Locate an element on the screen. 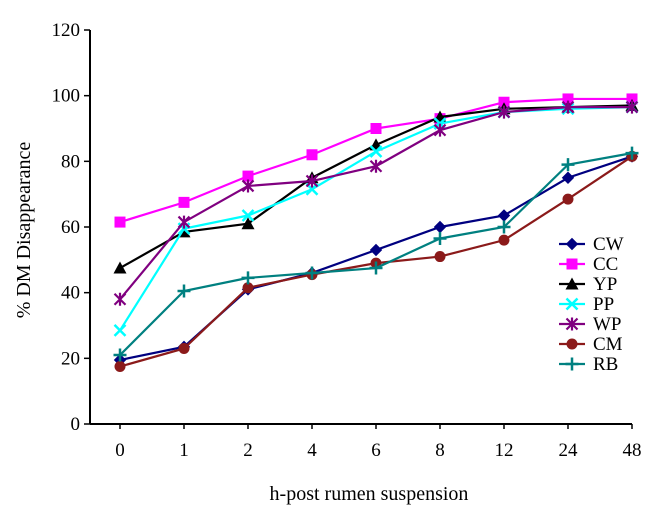  legend-label: CM is located at coordinates (608, 344).